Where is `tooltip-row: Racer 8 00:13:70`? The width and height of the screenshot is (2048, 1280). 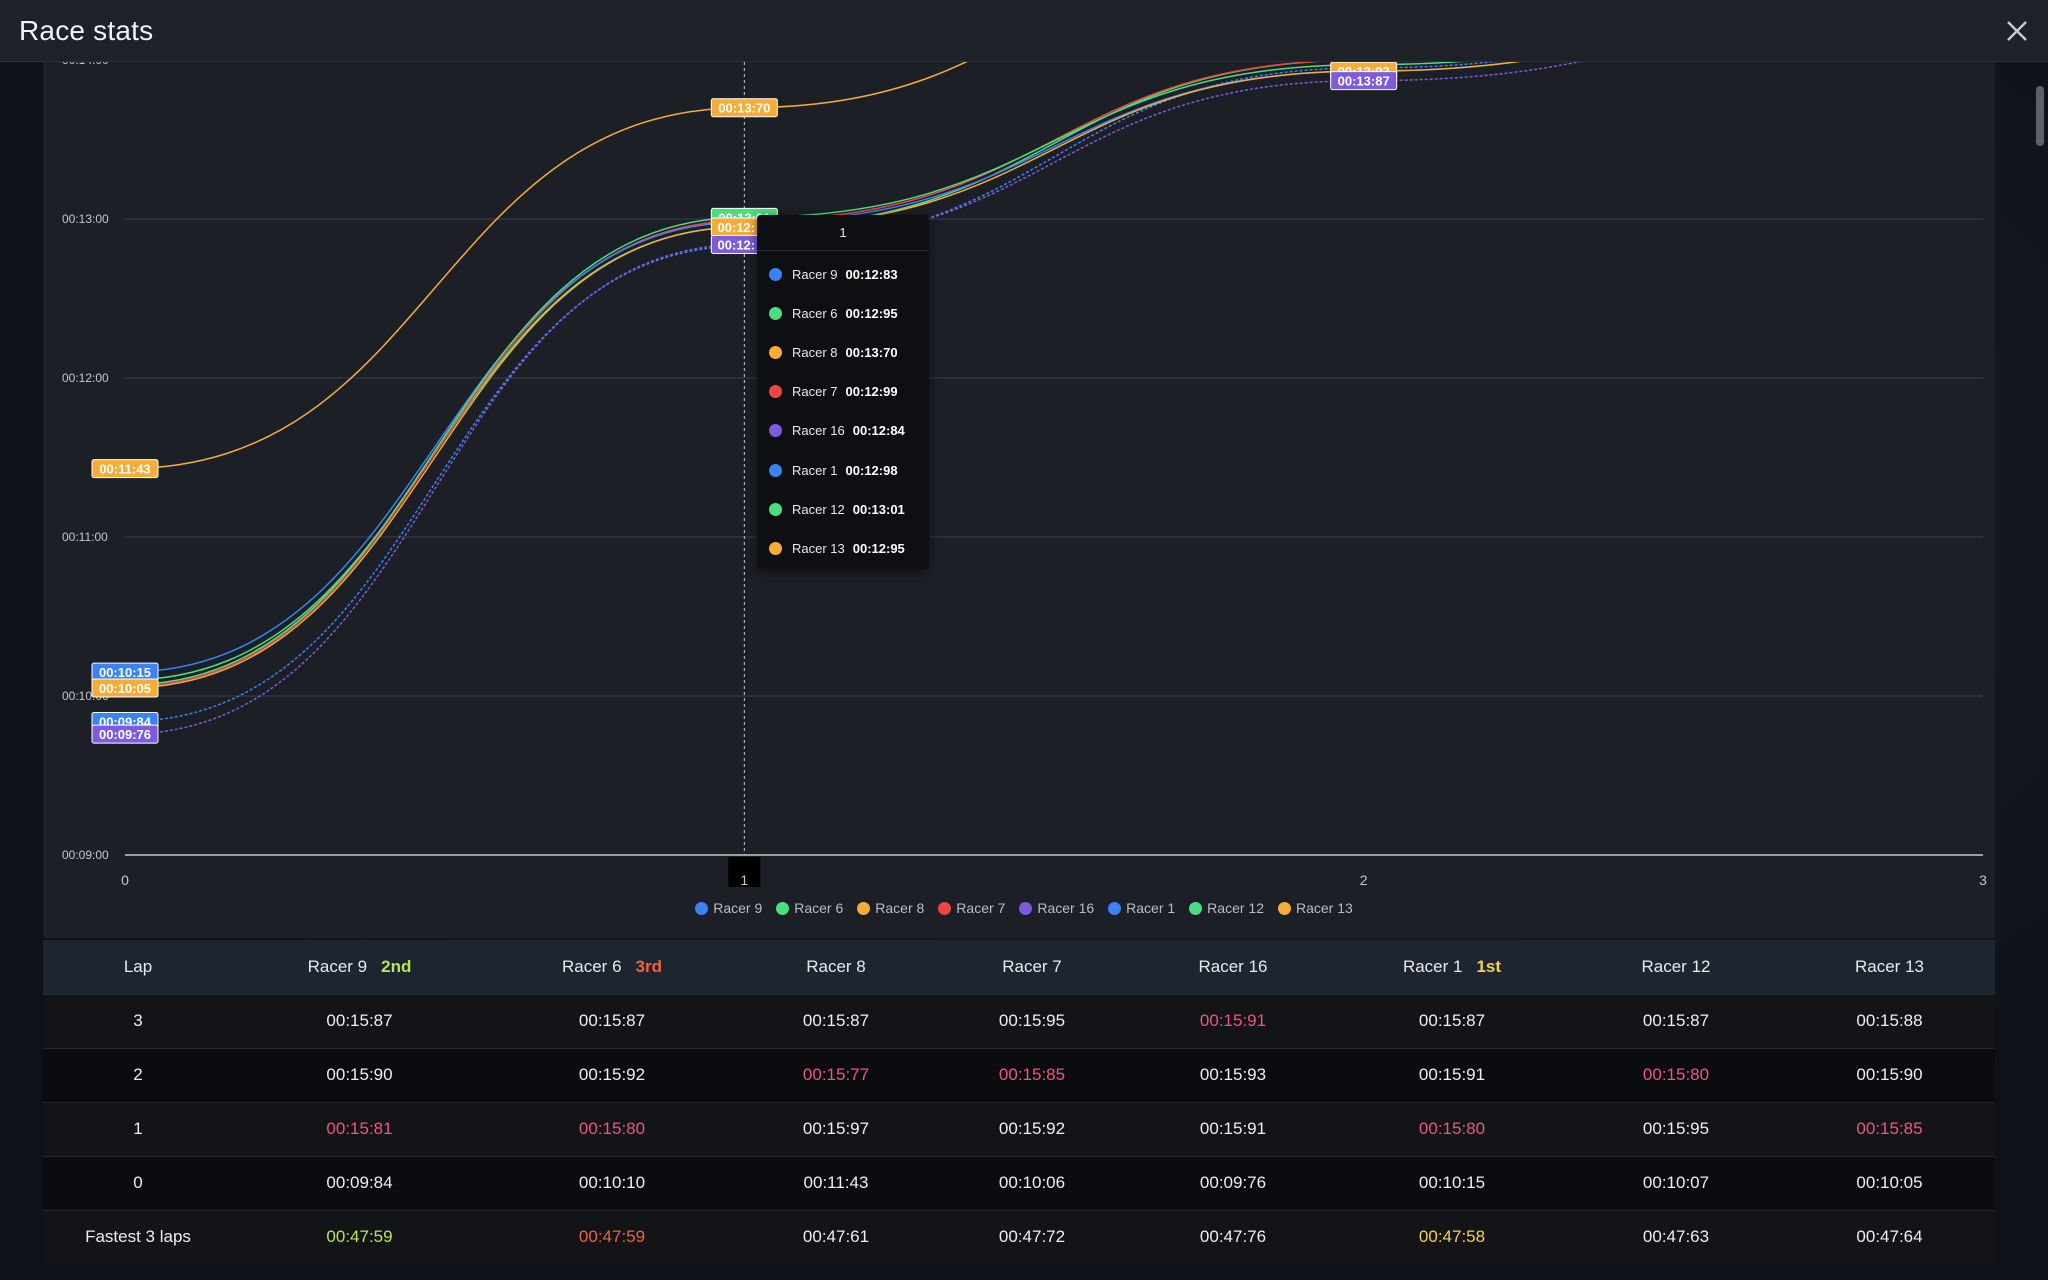 tooltip-row: Racer 8 00:13:70 is located at coordinates (833, 352).